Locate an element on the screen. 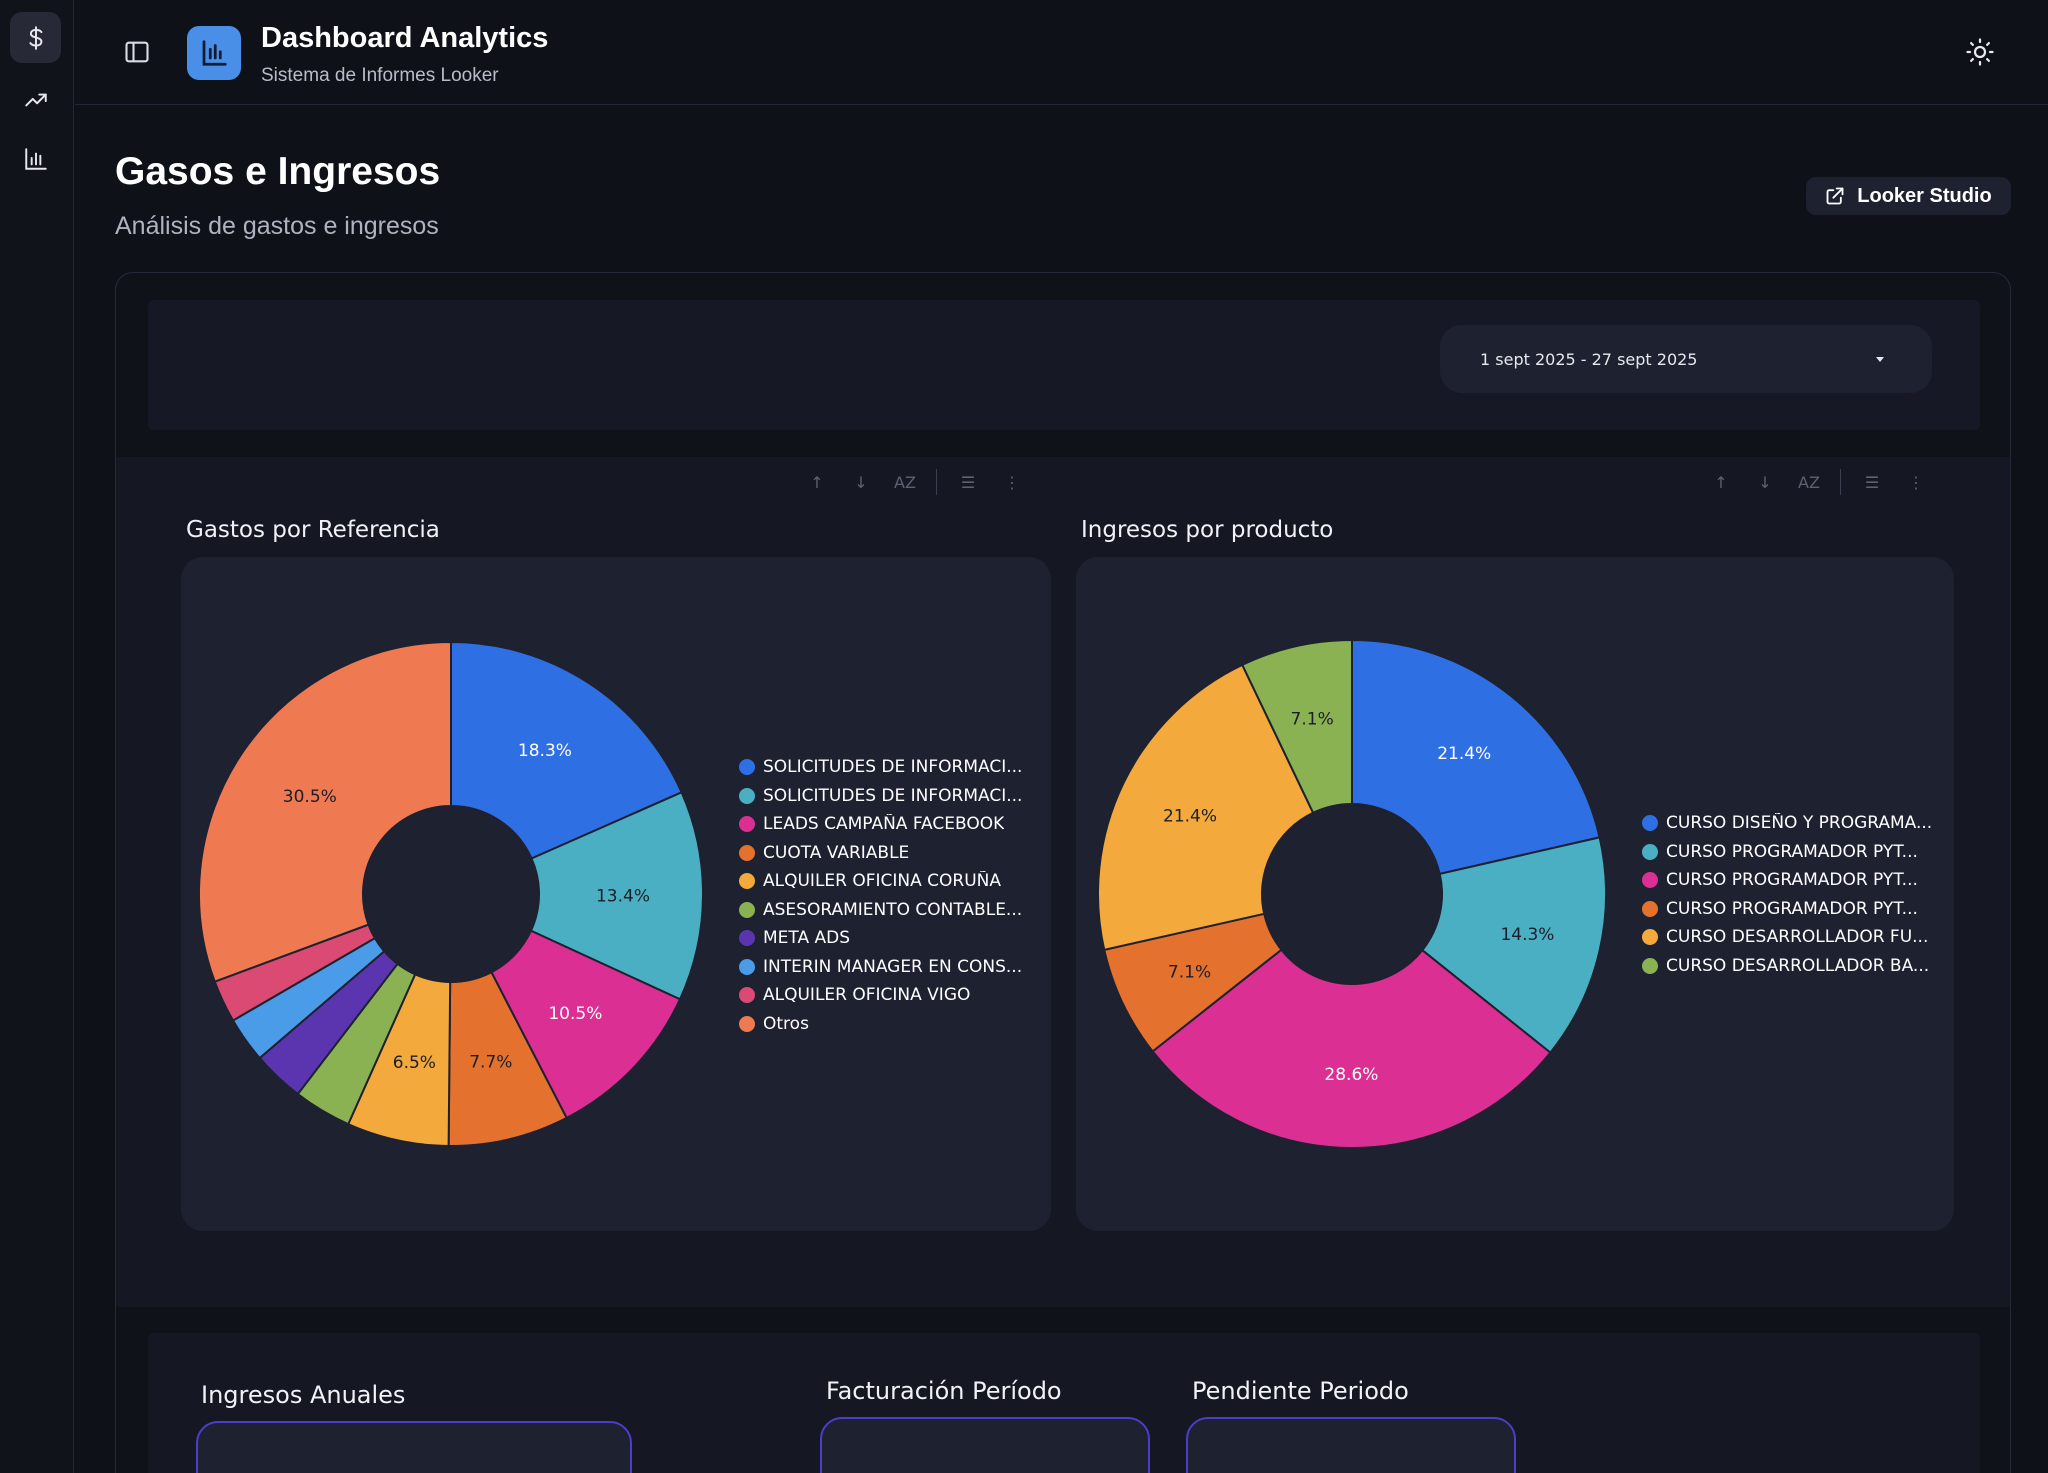  sun-icon is located at coordinates (1980, 52).